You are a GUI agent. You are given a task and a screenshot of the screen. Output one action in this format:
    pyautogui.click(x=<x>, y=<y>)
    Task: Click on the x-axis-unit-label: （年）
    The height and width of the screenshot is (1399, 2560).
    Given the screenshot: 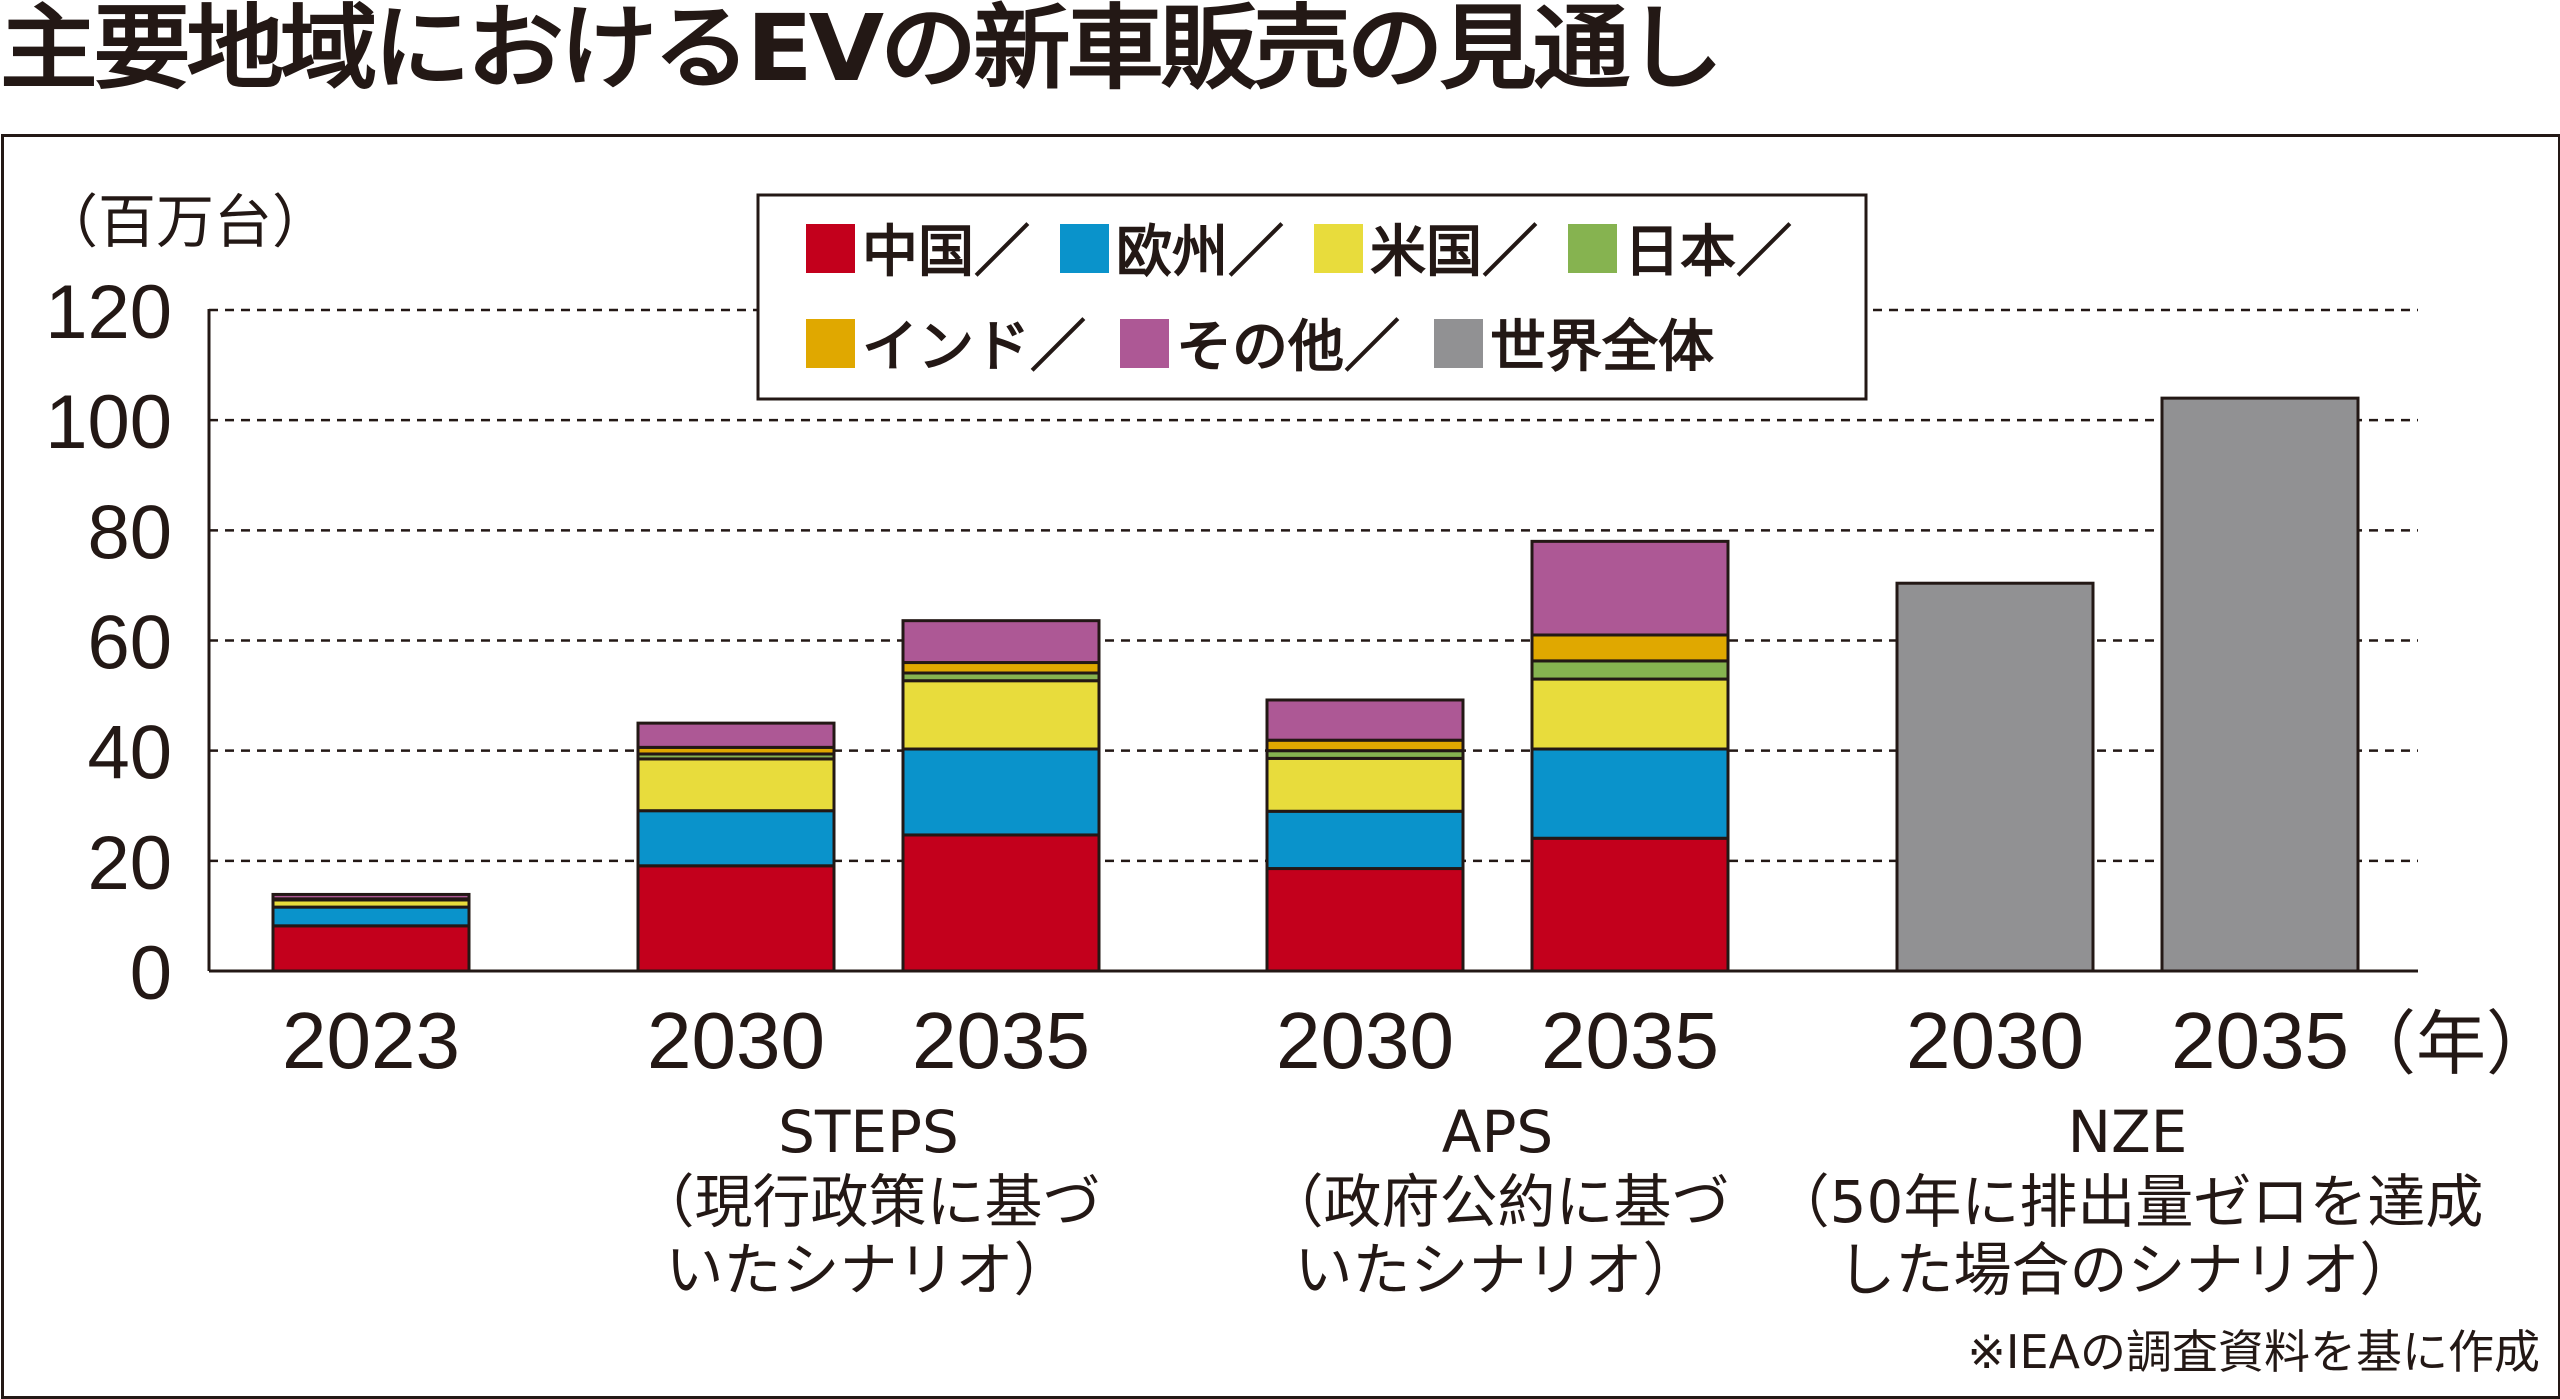 What is the action you would take?
    pyautogui.click(x=2451, y=1044)
    